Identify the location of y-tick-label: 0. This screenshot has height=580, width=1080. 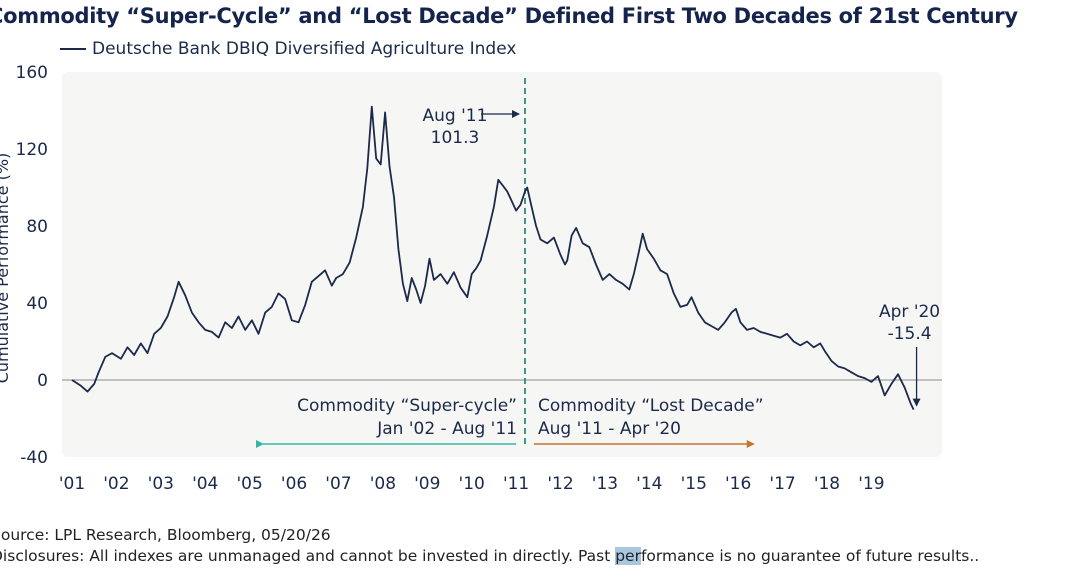
(42, 381).